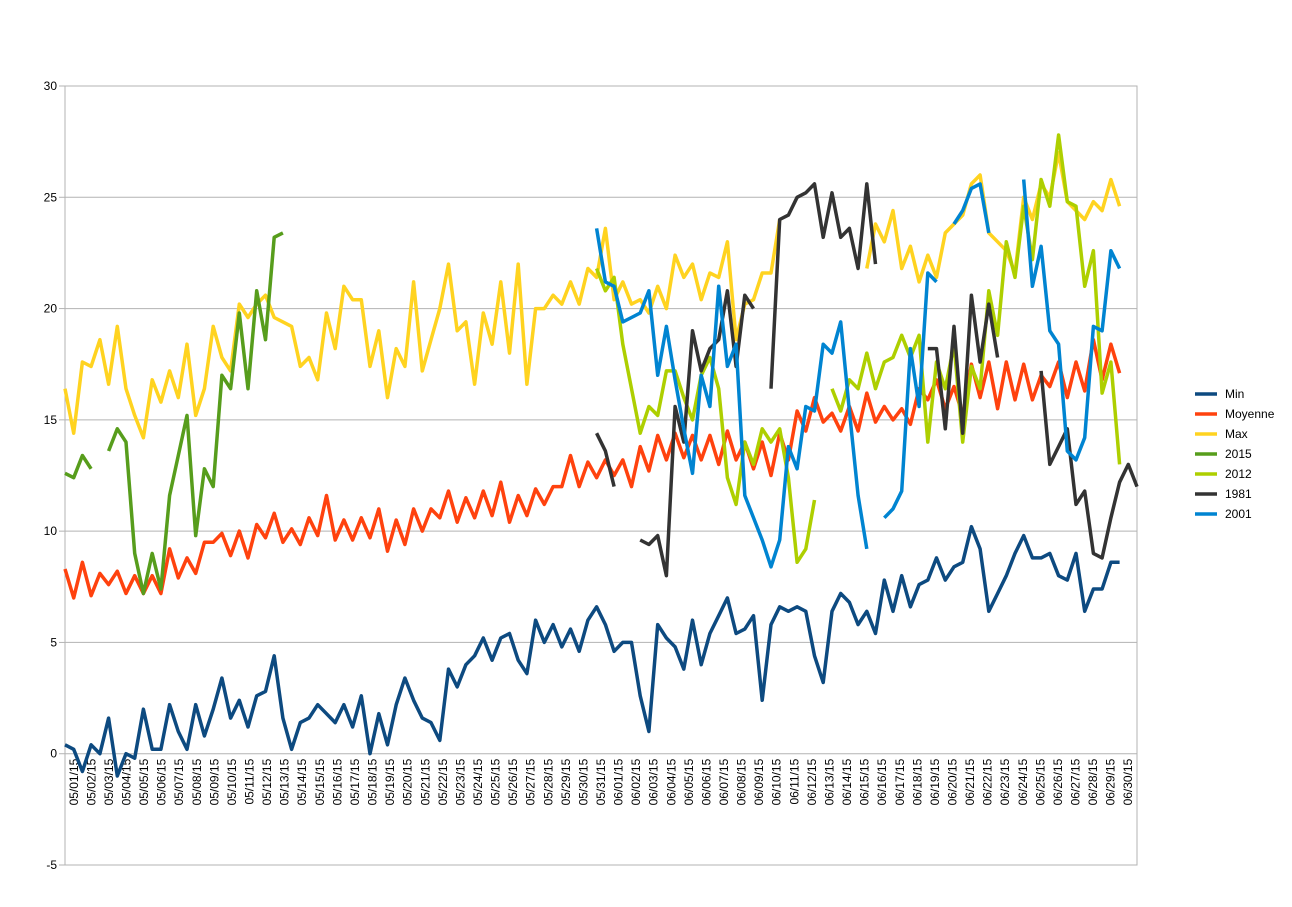 This screenshot has width=1292, height=907. Describe the element at coordinates (952, 781) in the screenshot. I see `x-tick-label: 06/20/15` at that location.